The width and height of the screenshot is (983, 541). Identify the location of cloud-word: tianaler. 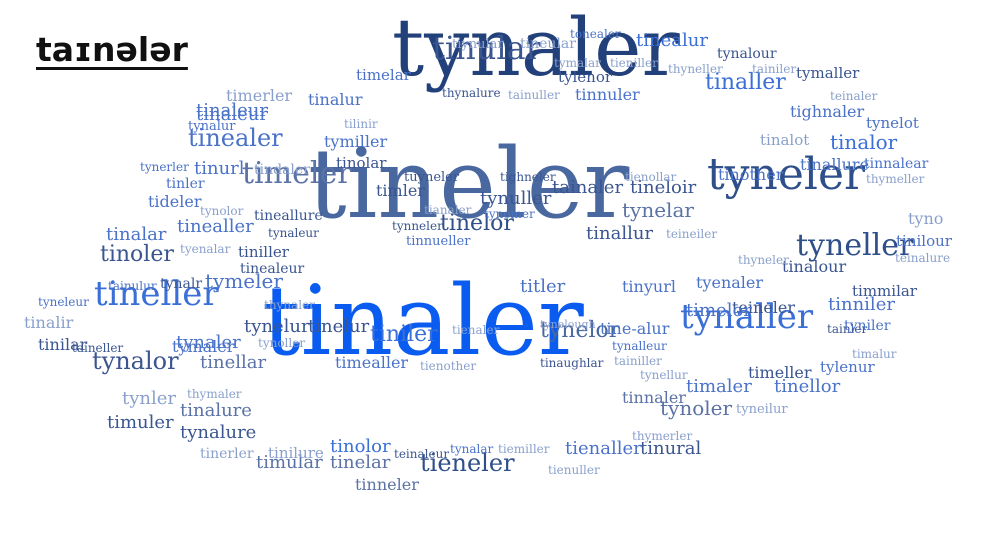
(448, 210).